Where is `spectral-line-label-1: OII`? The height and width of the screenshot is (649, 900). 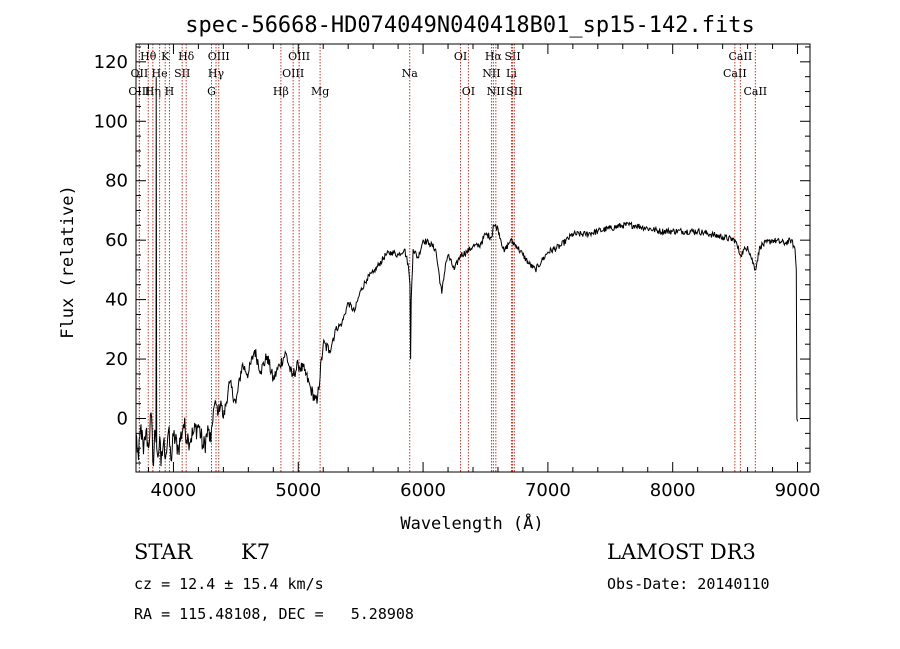 spectral-line-label-1: OII is located at coordinates (140, 73).